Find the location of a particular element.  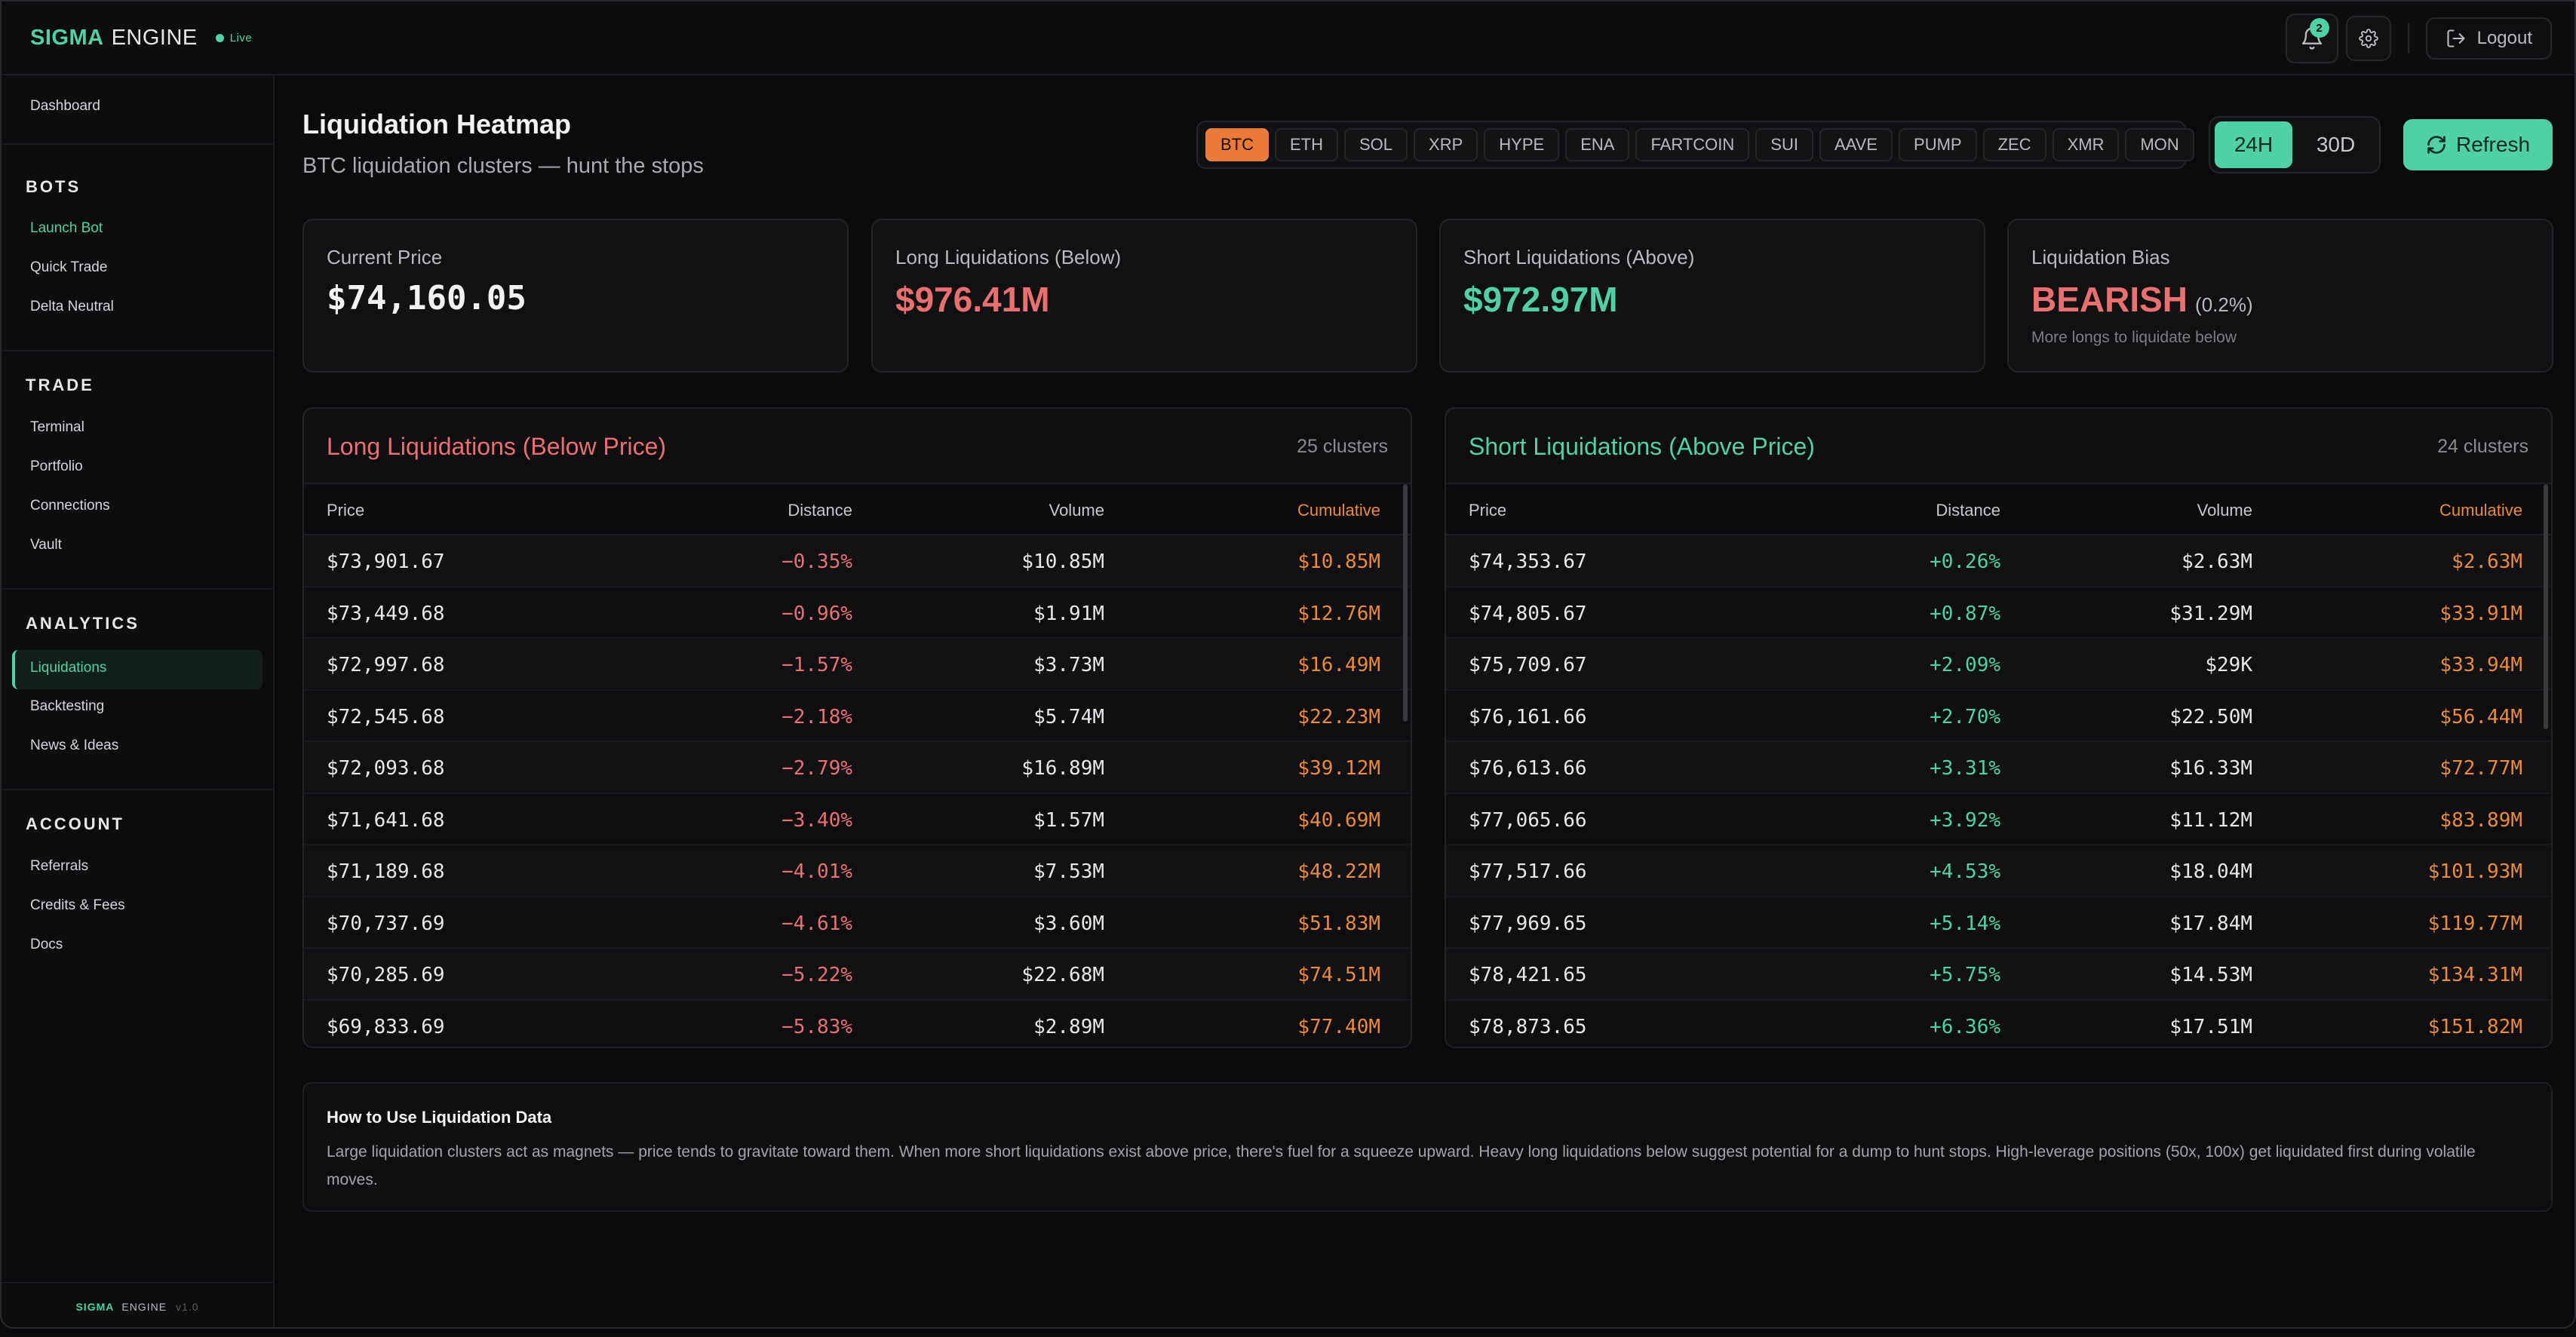

cell-distance: −1.57% is located at coordinates (816, 665).